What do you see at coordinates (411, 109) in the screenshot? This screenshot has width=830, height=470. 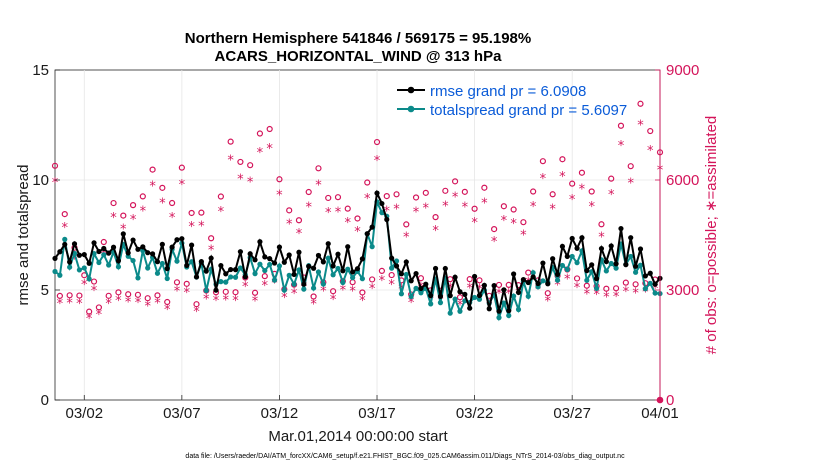 I see `legend-spread-marker` at bounding box center [411, 109].